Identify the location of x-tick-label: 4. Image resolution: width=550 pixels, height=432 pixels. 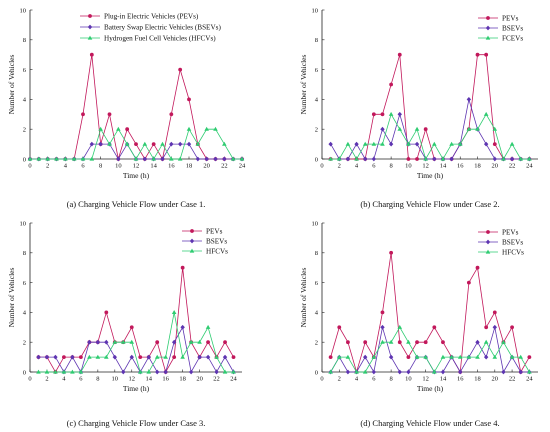
(64, 379).